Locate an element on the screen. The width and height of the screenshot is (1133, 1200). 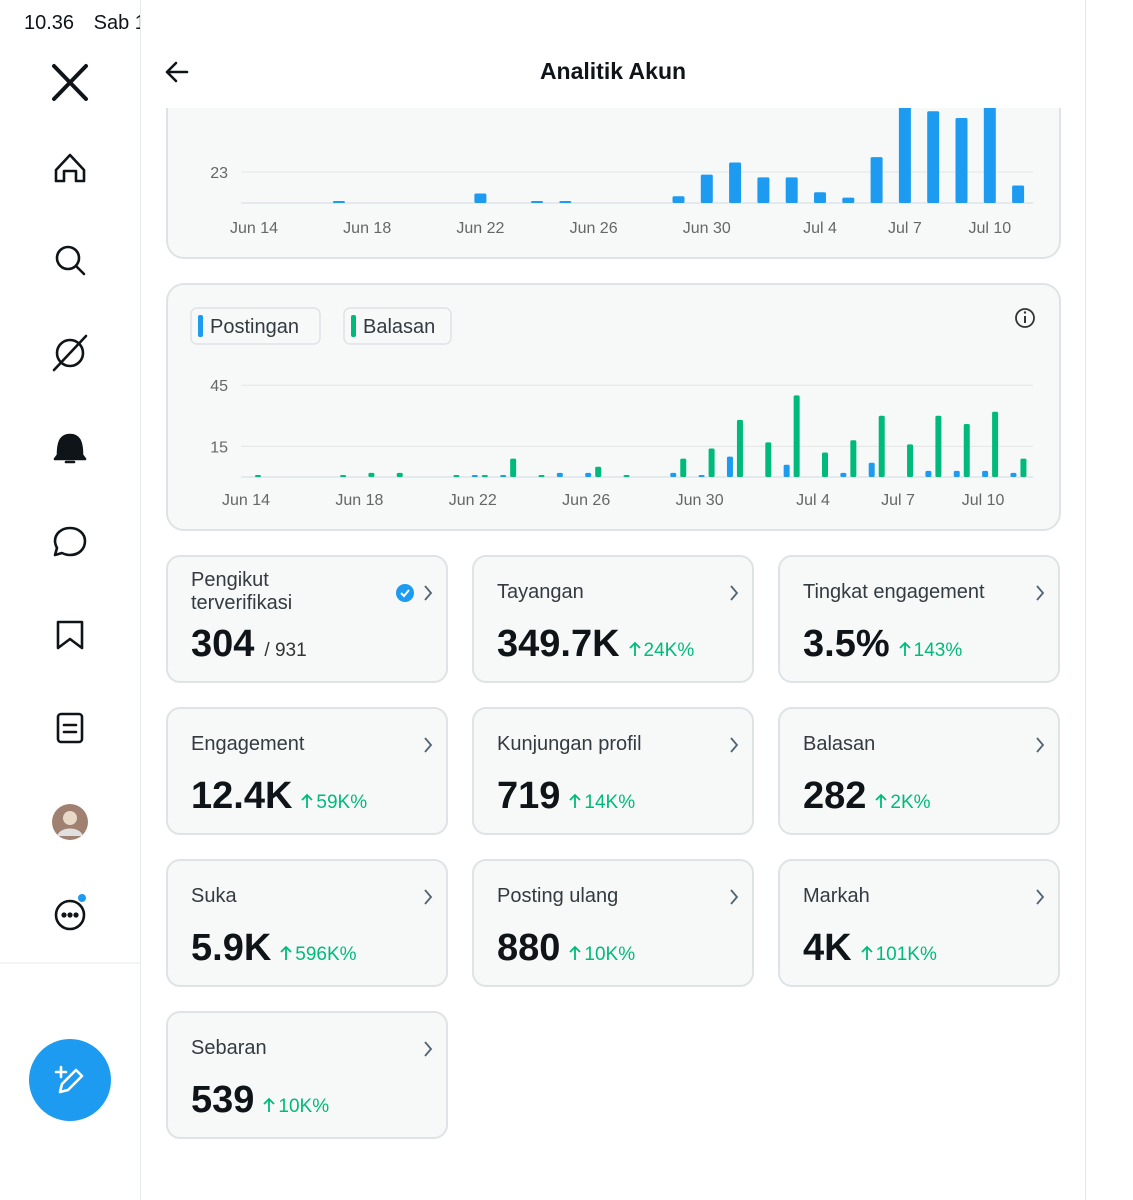
metric-card: Engagement 12.4K 59K% is located at coordinates (307, 771).